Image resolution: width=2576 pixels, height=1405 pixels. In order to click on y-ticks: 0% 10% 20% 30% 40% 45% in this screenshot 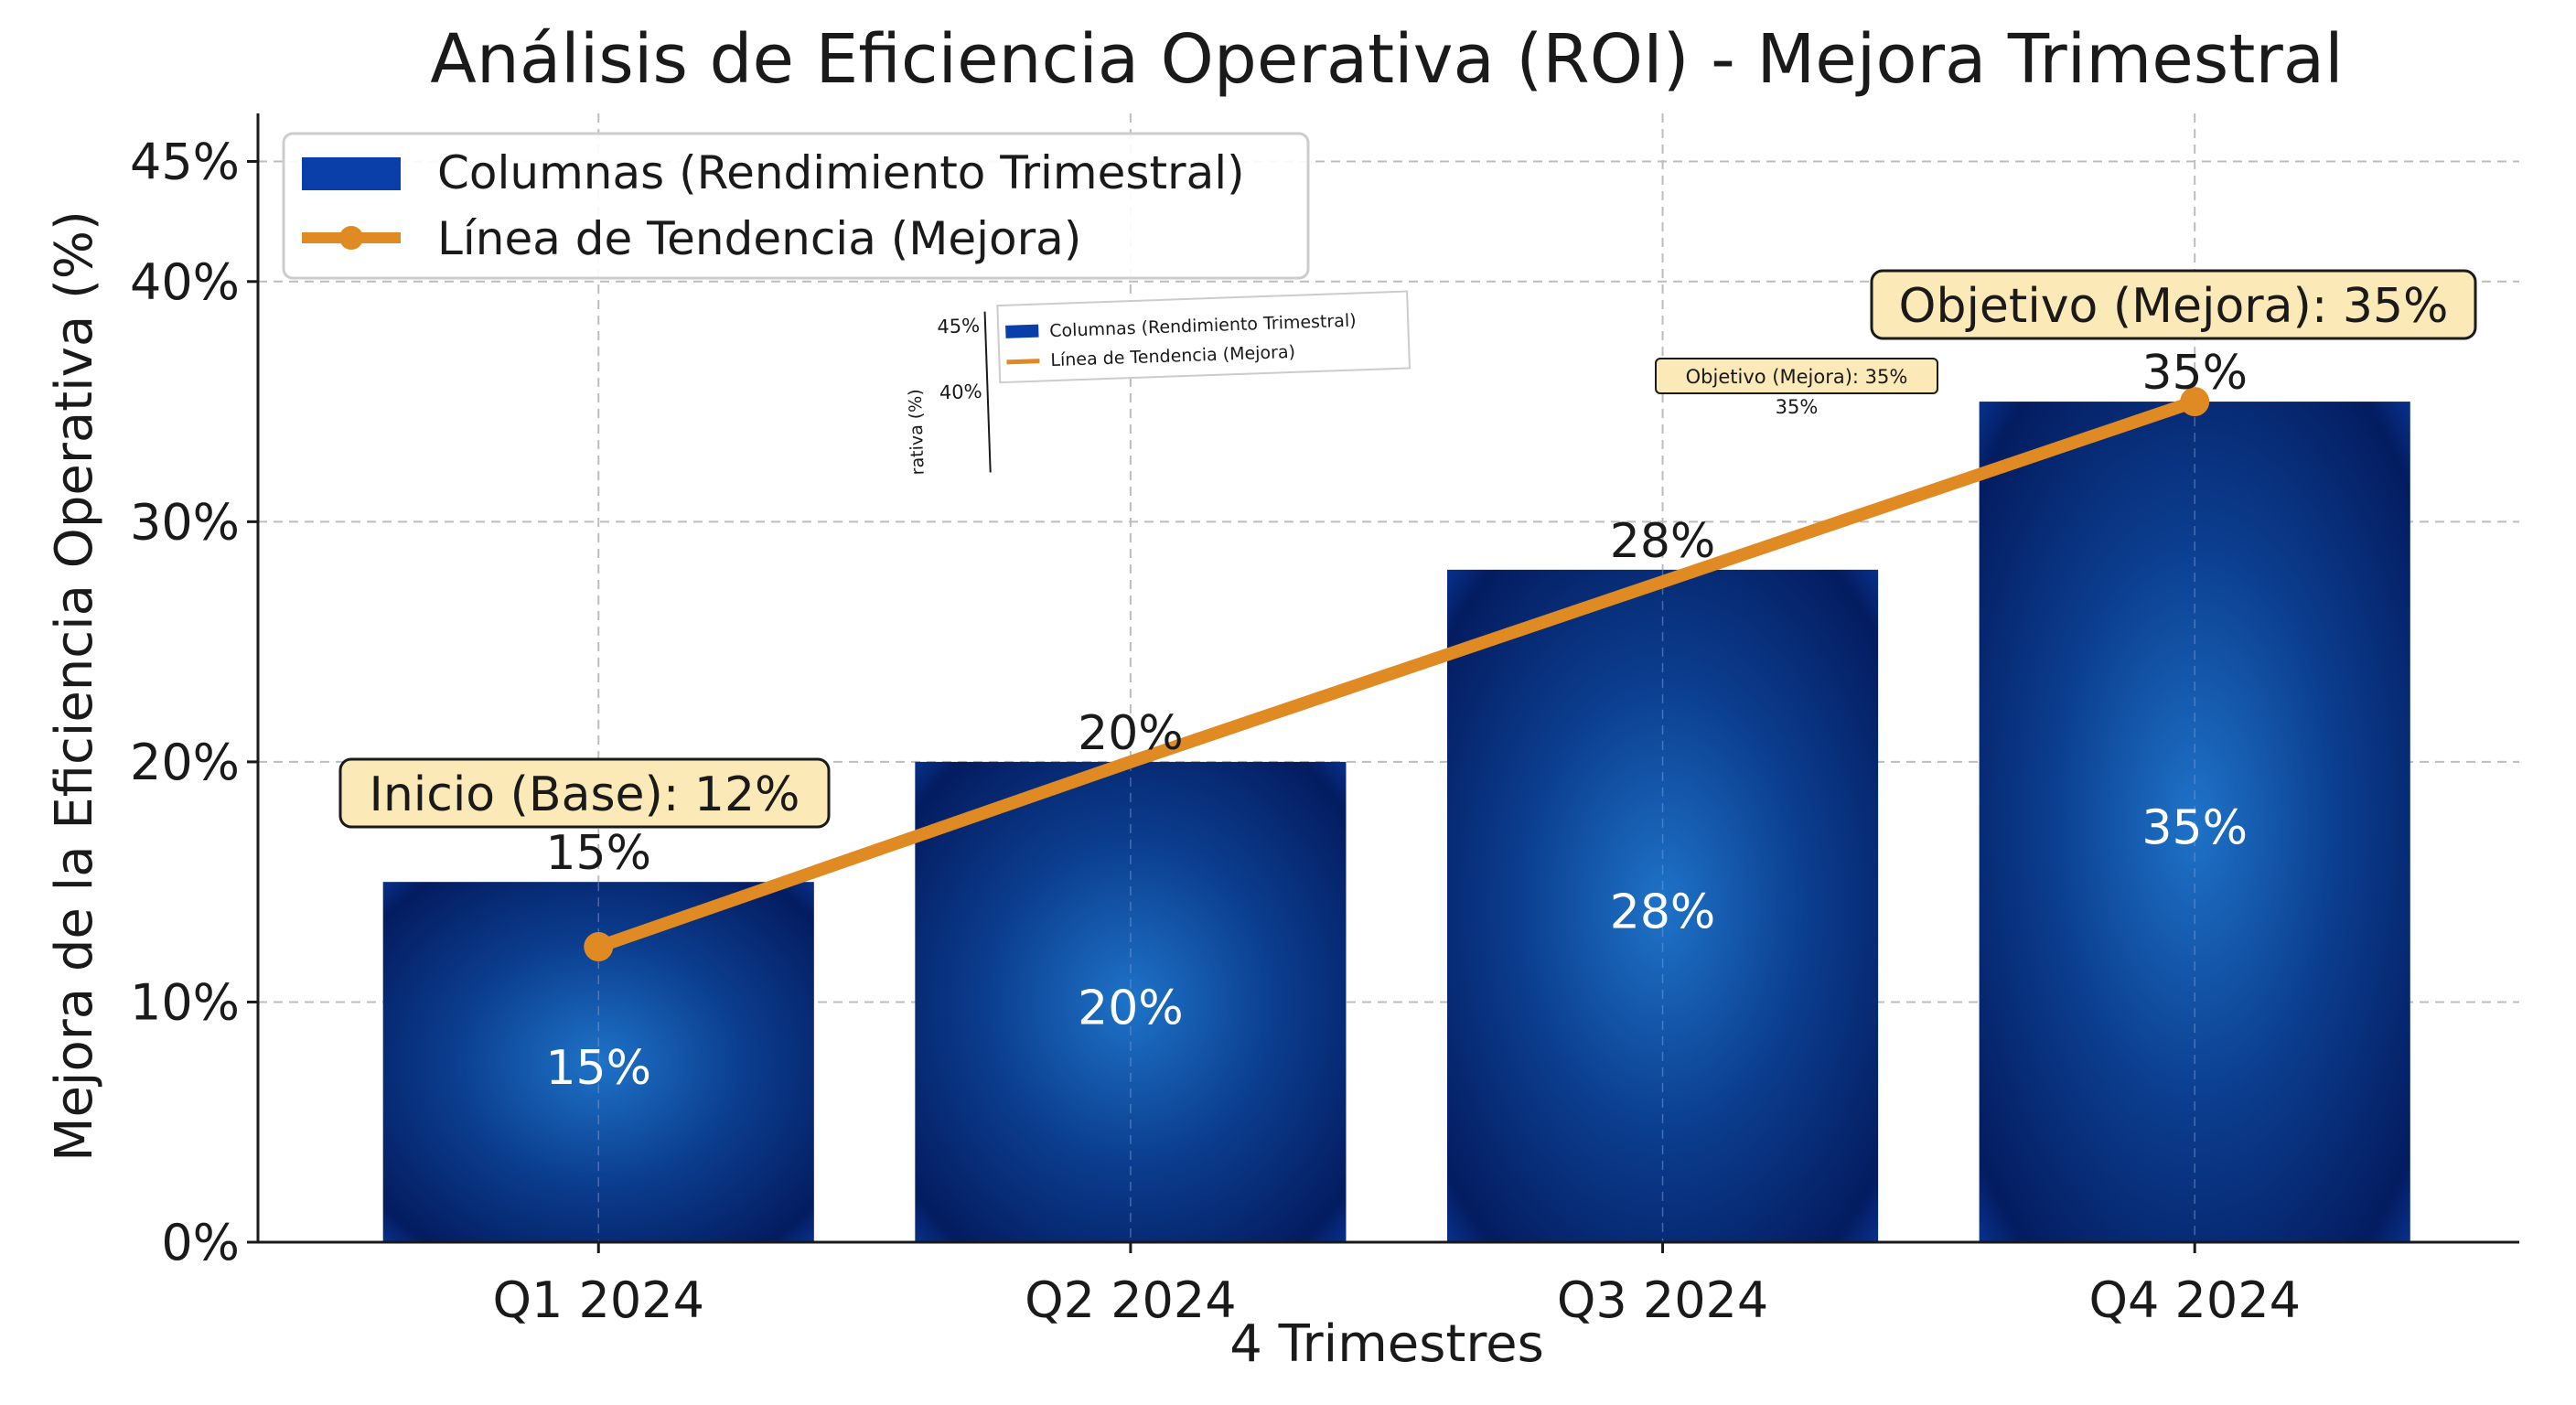, I will do `click(194, 702)`.